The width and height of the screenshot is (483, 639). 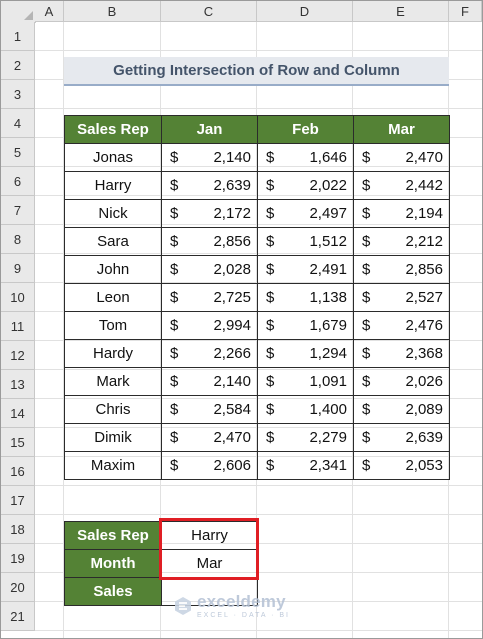 I want to click on jan-sales-cell: $2,856, so click(x=209, y=241).